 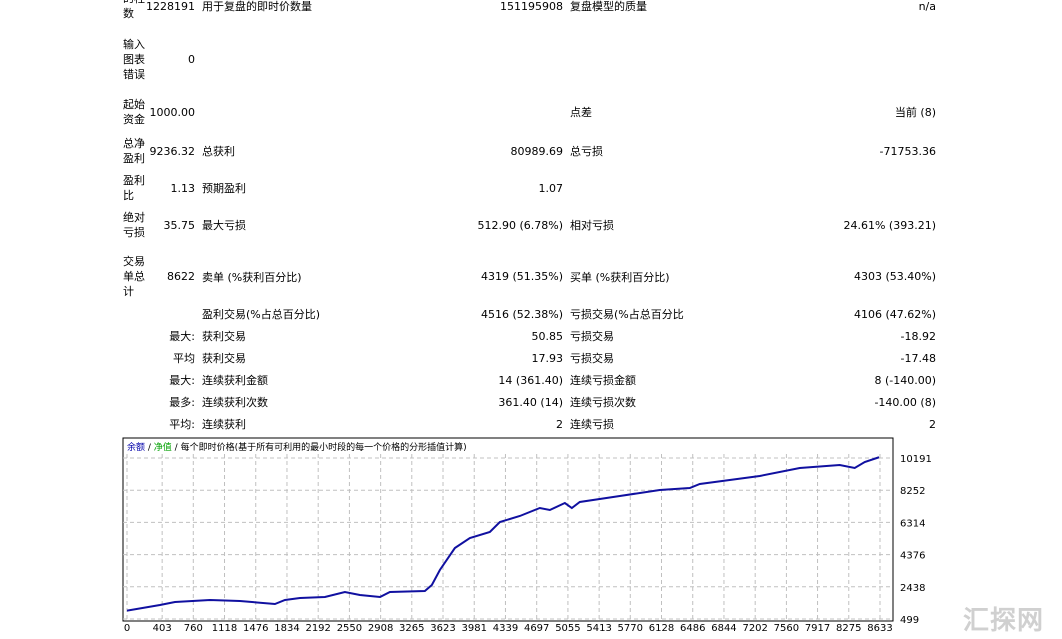 What do you see at coordinates (172, 112) in the screenshot?
I see `row-value: 1000.00` at bounding box center [172, 112].